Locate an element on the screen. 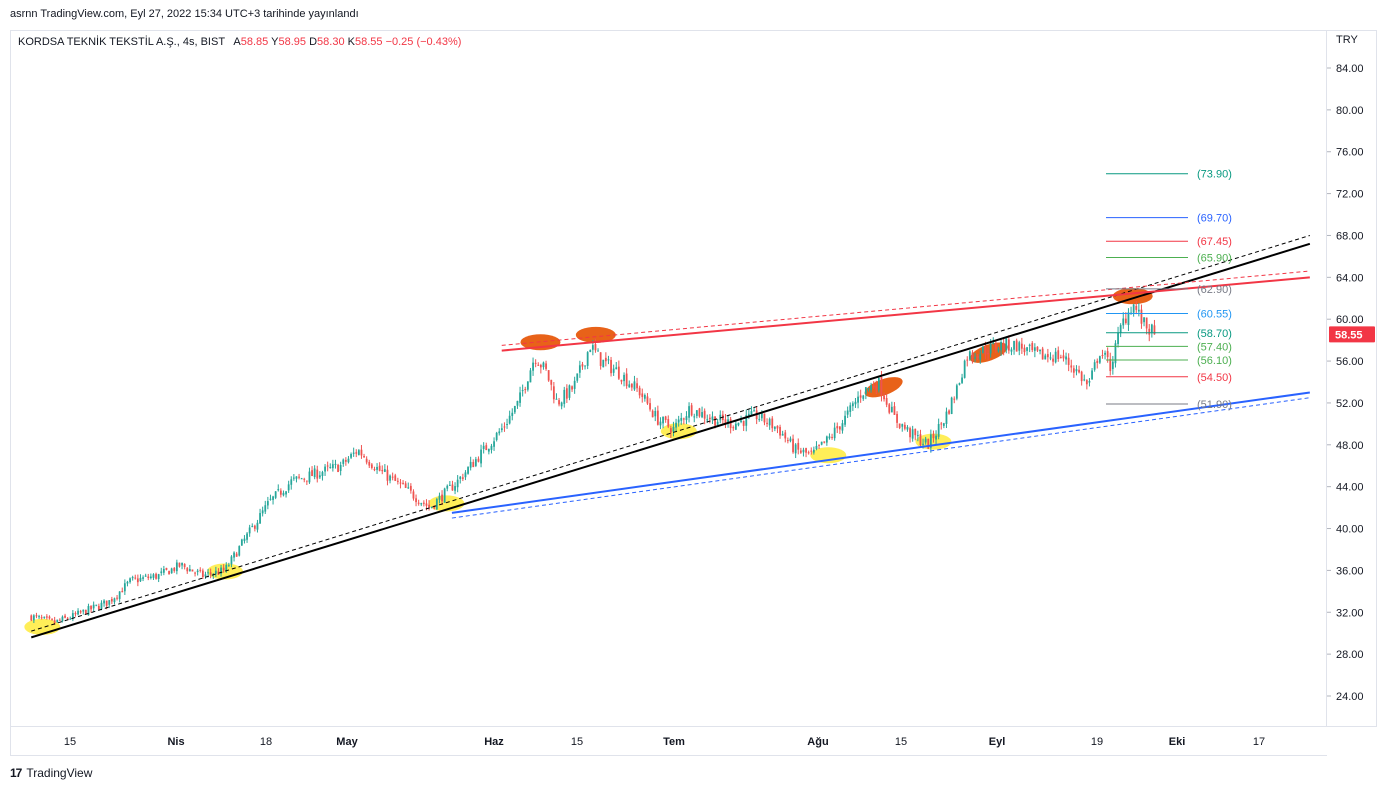  price-tick-label: 56.00 is located at coordinates (1350, 362).